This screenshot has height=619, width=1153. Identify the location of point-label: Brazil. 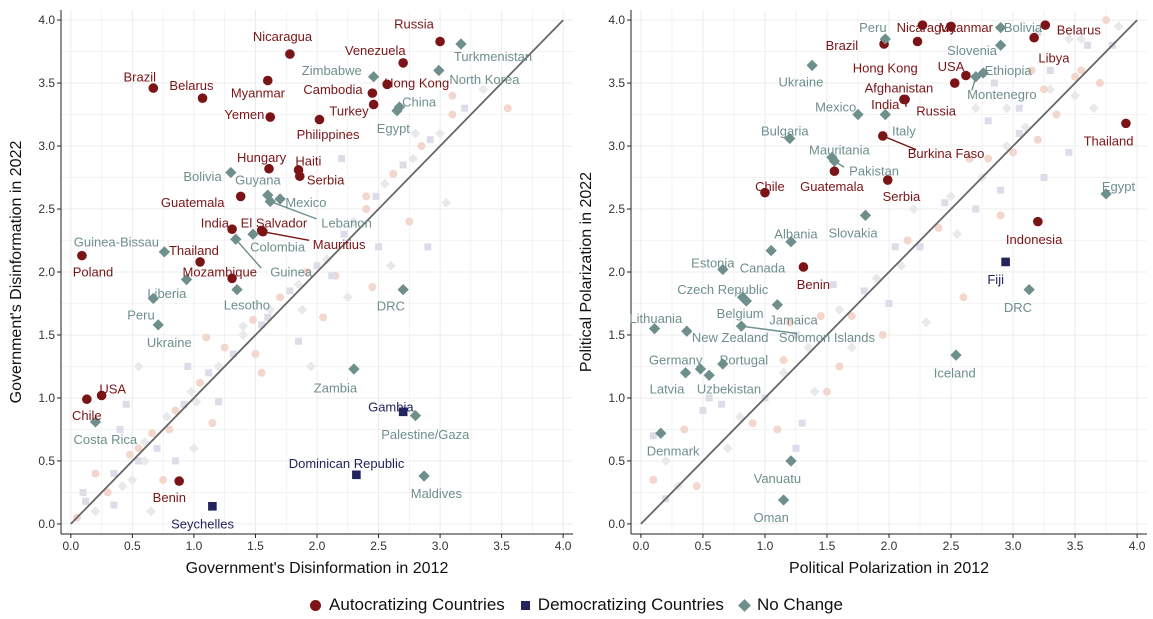
(842, 45).